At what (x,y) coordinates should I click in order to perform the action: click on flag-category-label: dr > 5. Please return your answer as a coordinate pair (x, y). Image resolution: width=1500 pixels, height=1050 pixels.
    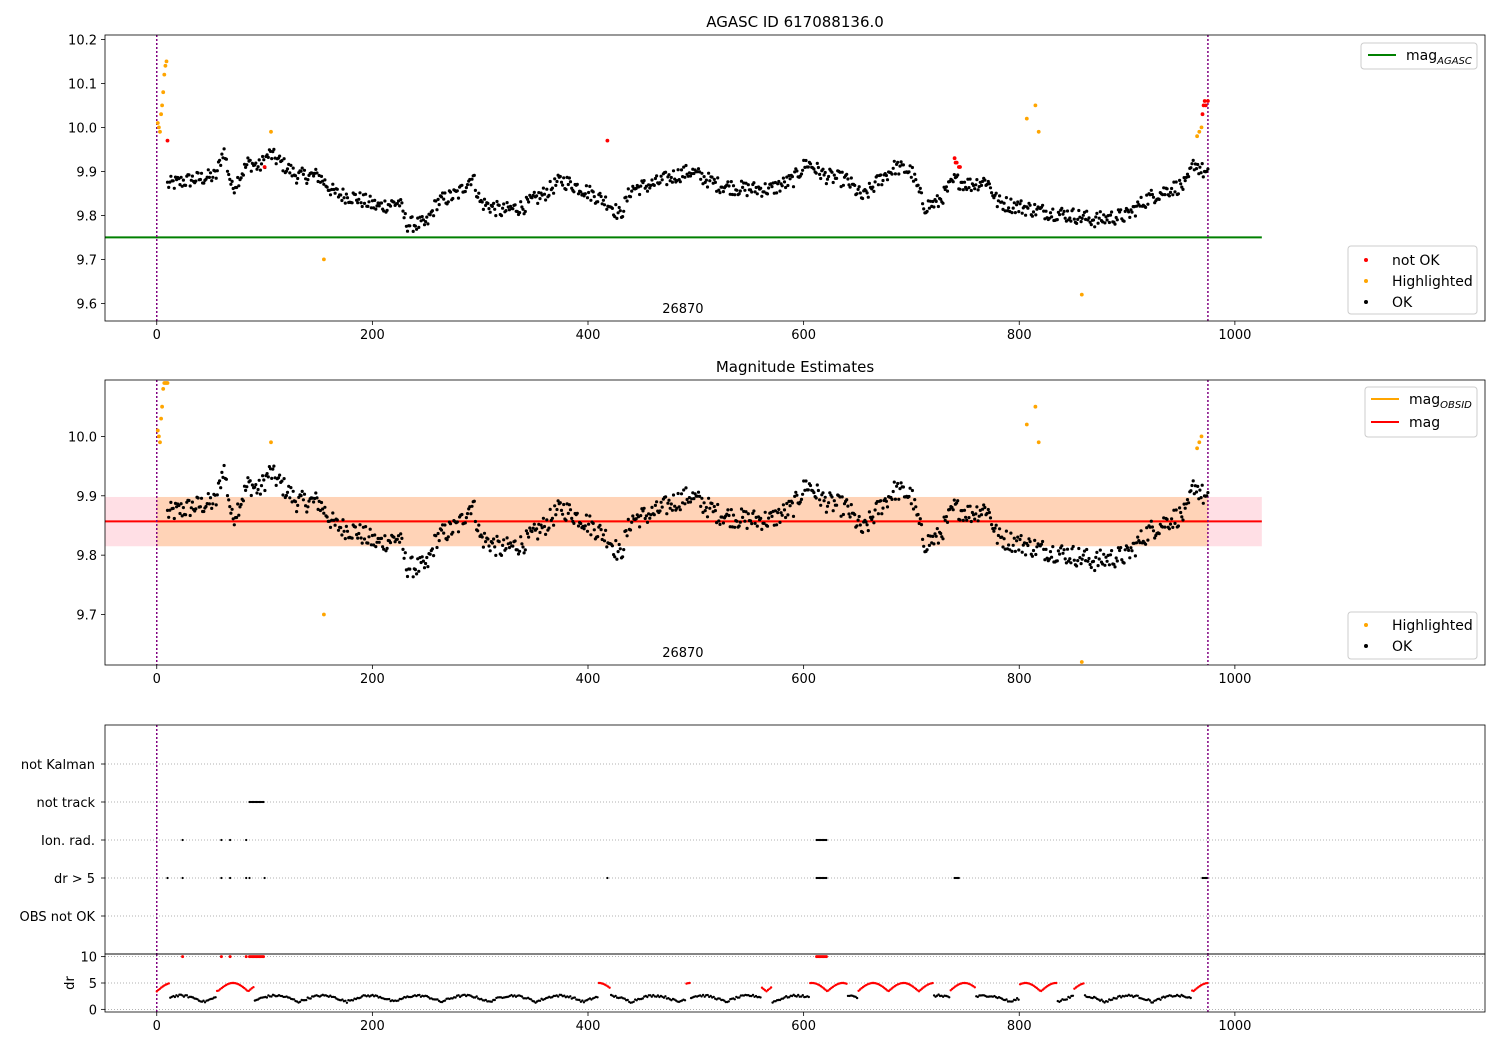
    Looking at the image, I should click on (74, 879).